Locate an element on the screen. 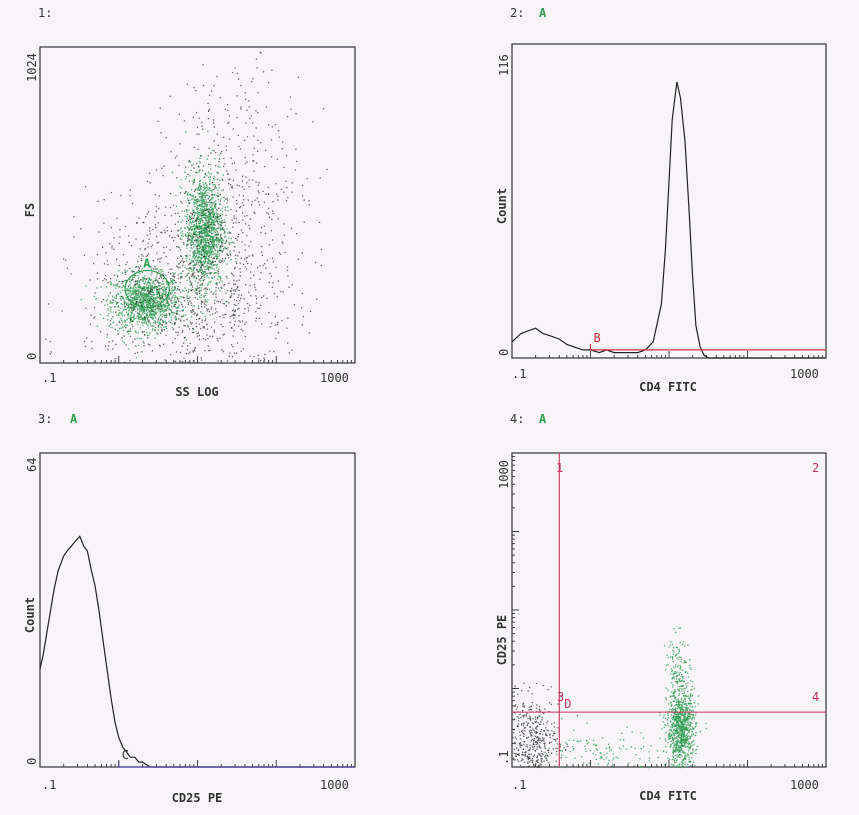 This screenshot has height=815, width=859. panel-3-x-min-label: .1 is located at coordinates (49, 785).